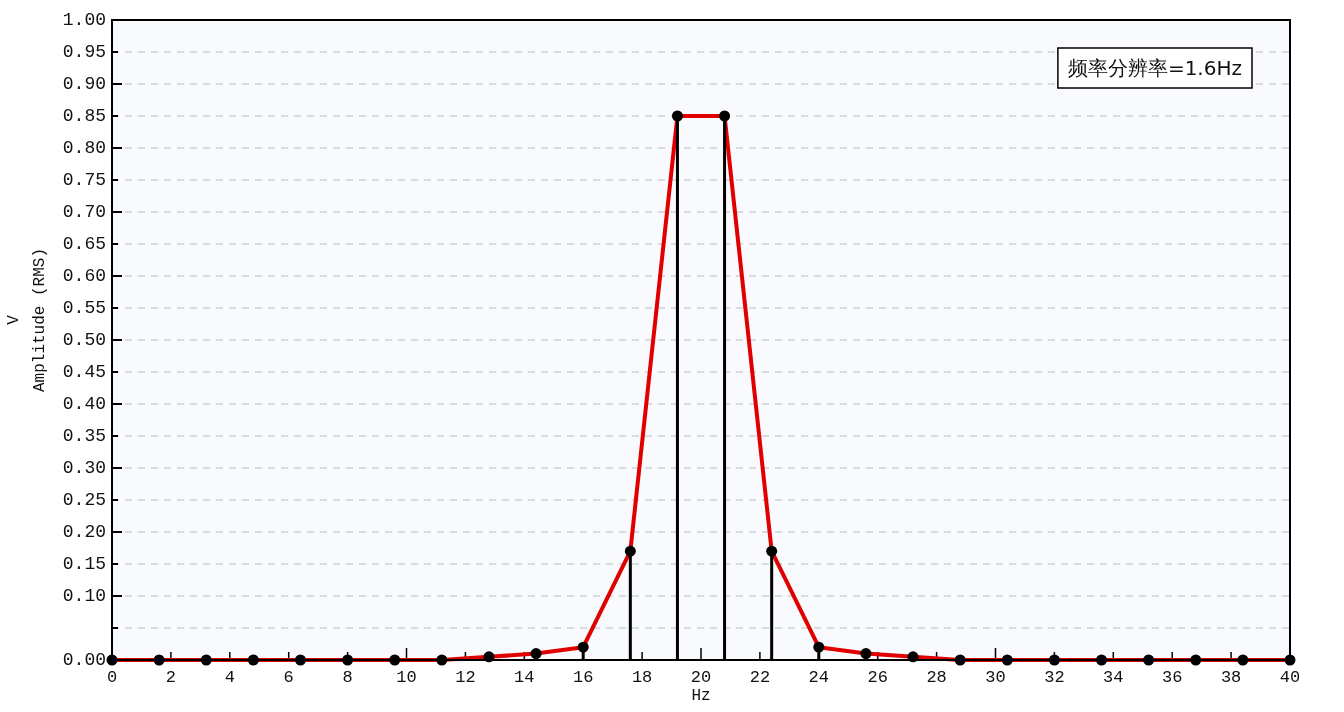 This screenshot has height=712, width=1344. What do you see at coordinates (84, 436) in the screenshot?
I see `y-tick-label: 0.35` at bounding box center [84, 436].